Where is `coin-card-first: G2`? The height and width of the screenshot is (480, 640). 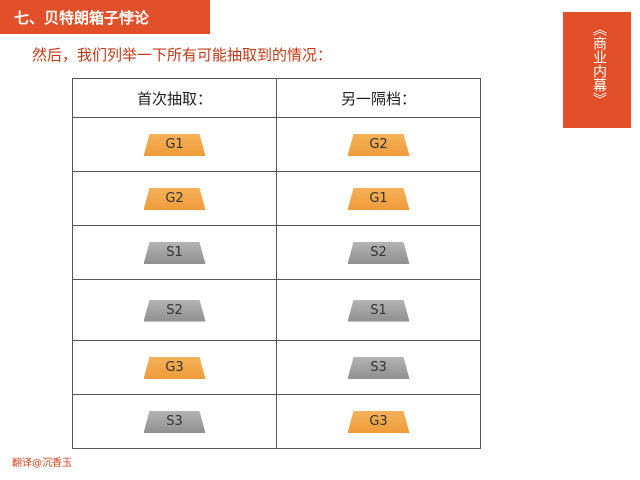
coin-card-first: G2 is located at coordinates (174, 199).